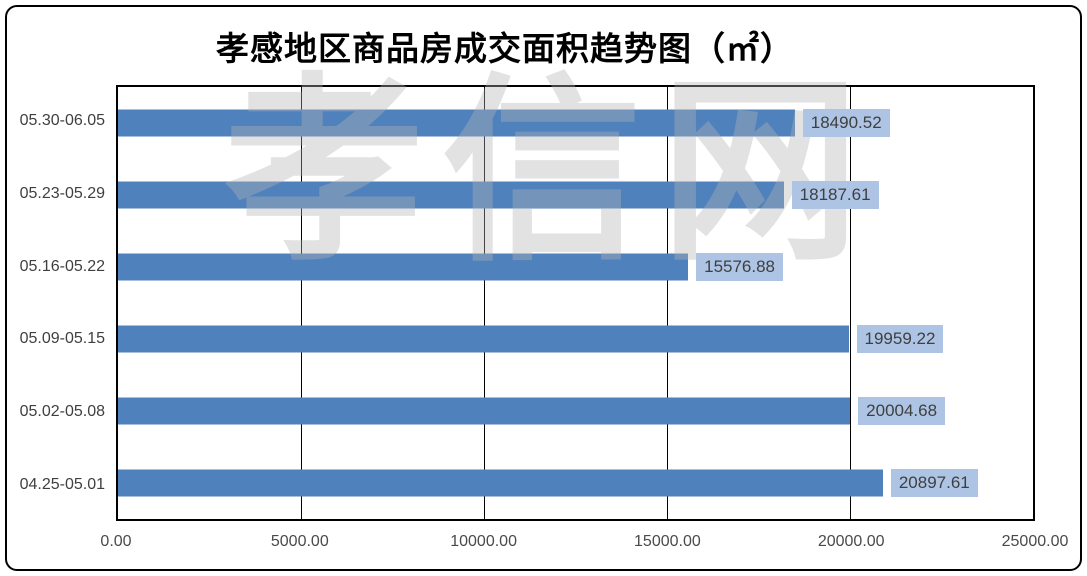 Image resolution: width=1087 pixels, height=576 pixels. I want to click on x-tick-label: 5000.00, so click(299, 541).